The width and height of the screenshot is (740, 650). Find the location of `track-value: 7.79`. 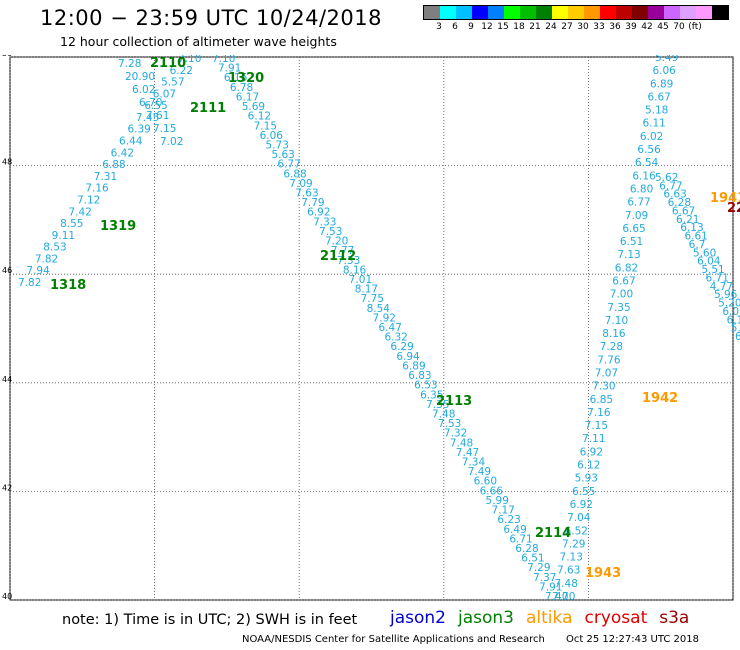

track-value: 7.79 is located at coordinates (312, 203).